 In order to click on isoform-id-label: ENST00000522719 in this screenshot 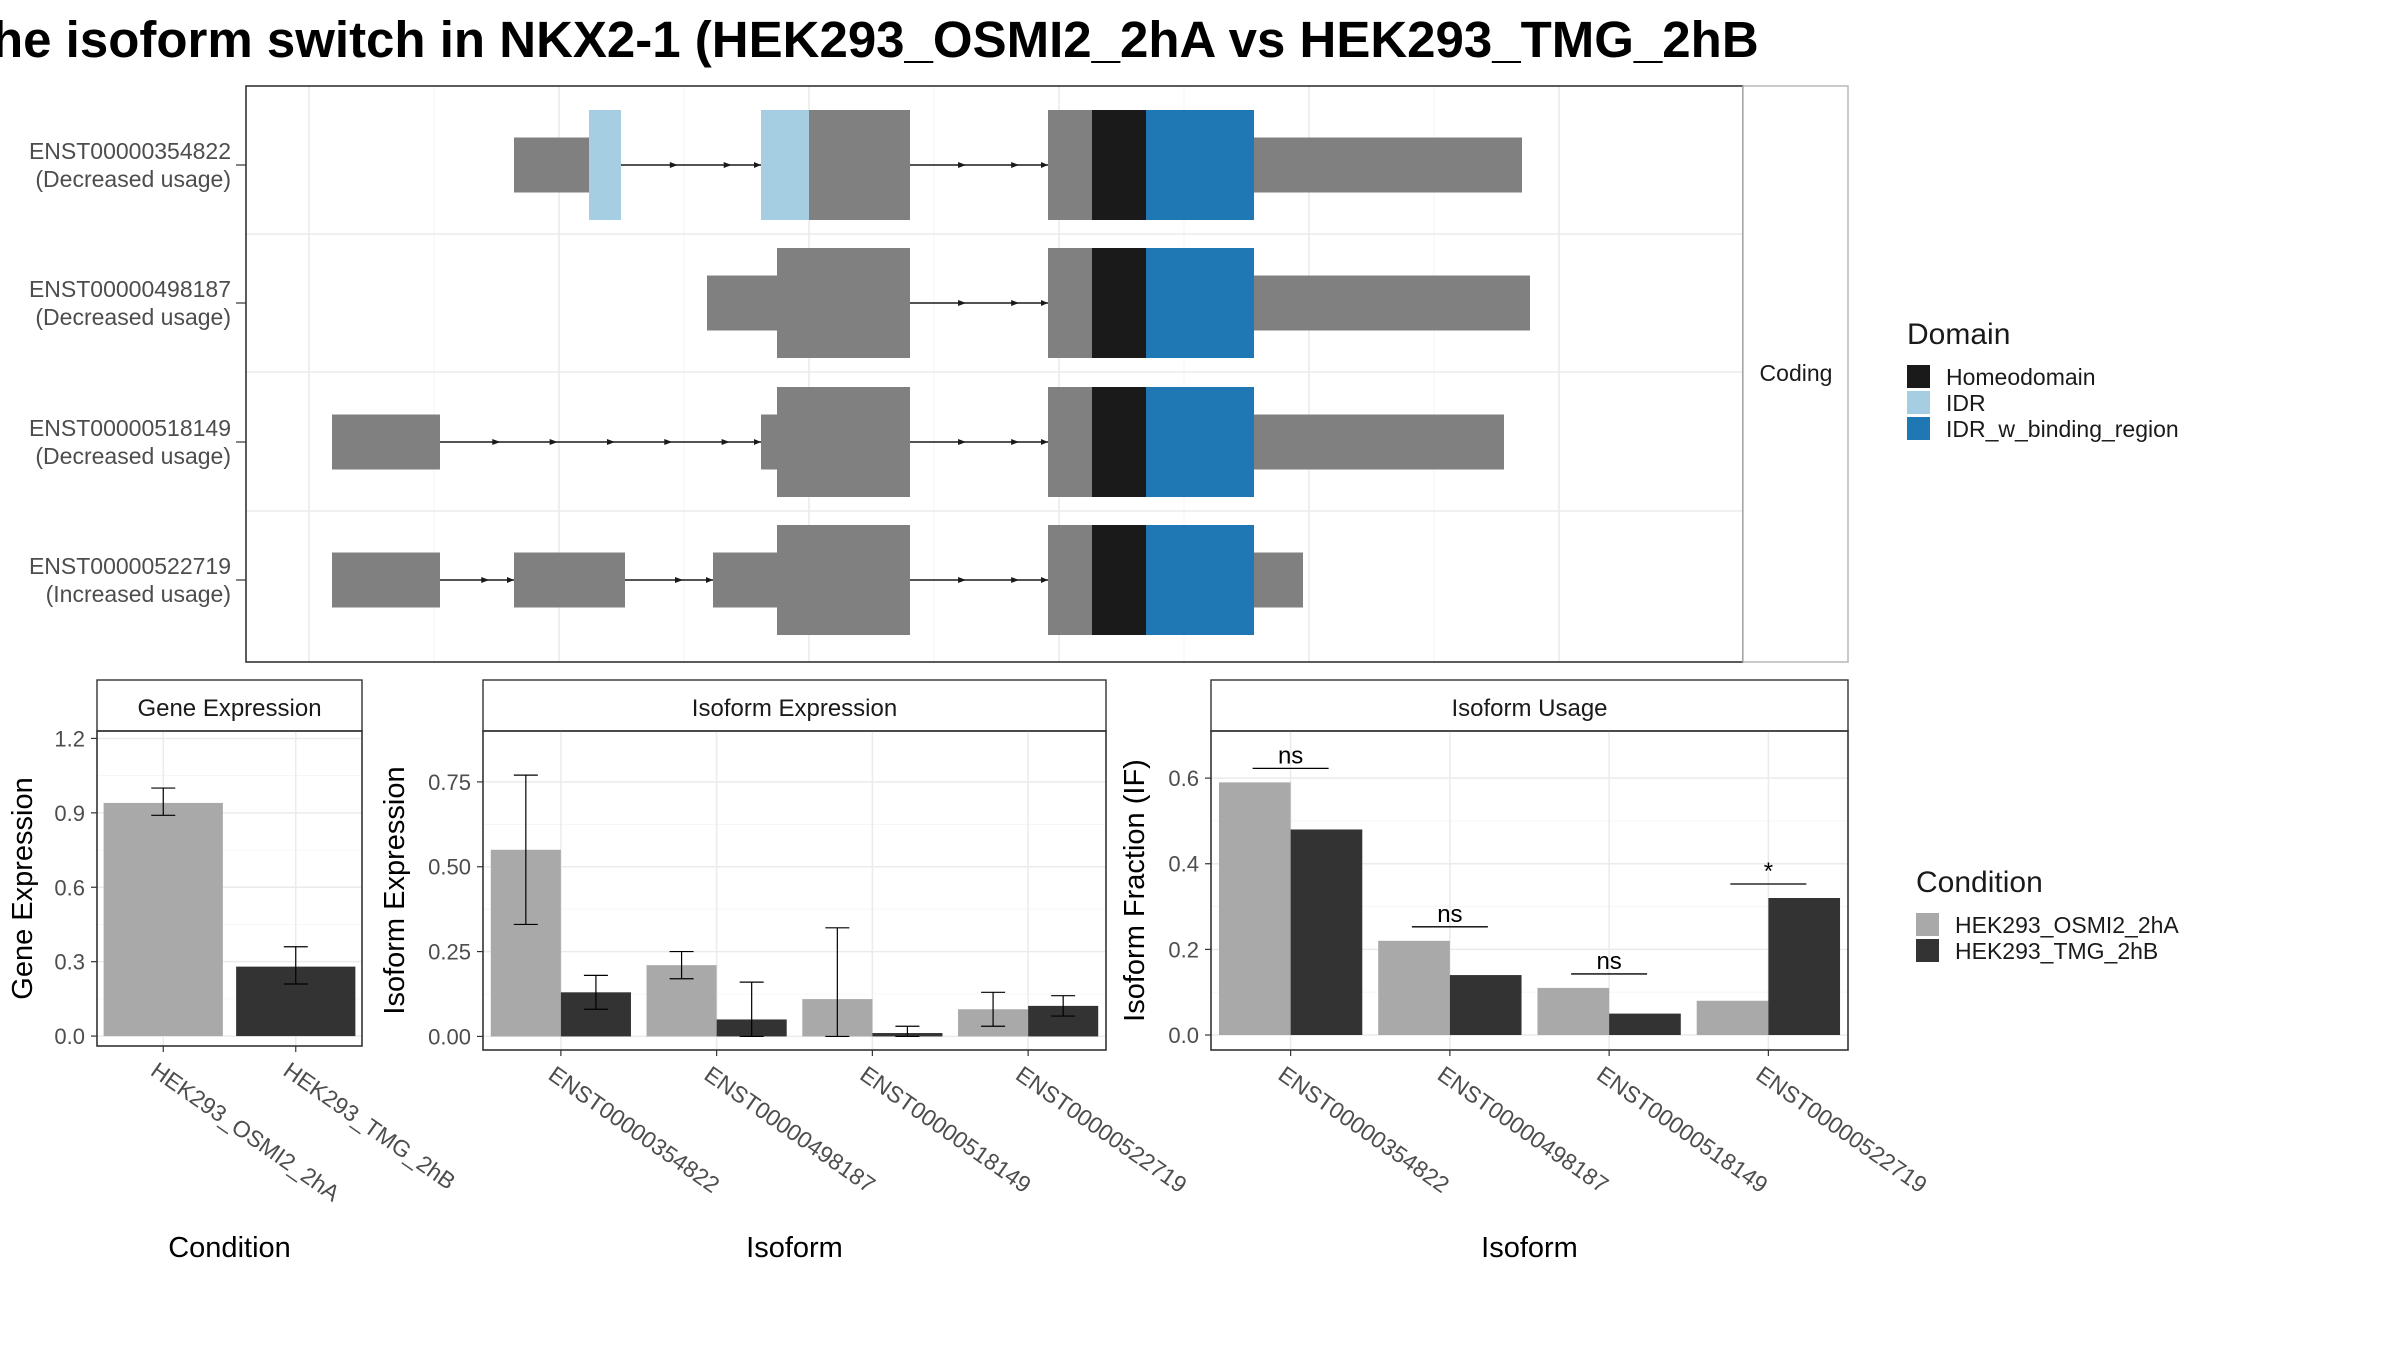, I will do `click(130, 566)`.